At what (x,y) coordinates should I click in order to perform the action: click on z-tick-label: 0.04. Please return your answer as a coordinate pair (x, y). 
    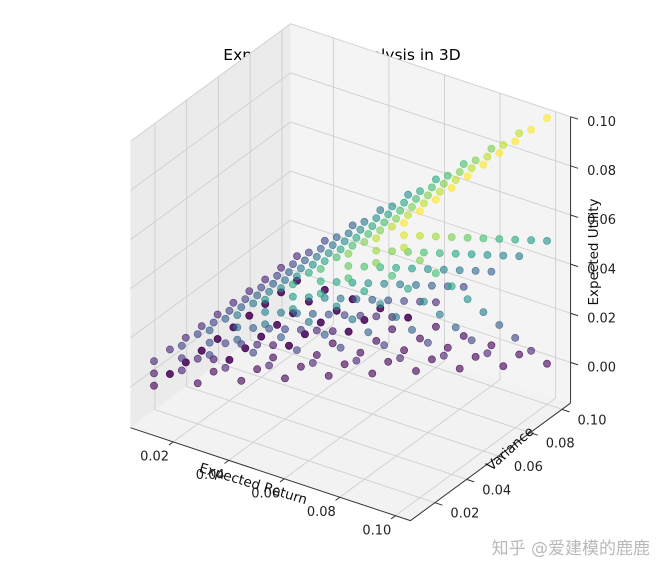
    Looking at the image, I should click on (601, 269).